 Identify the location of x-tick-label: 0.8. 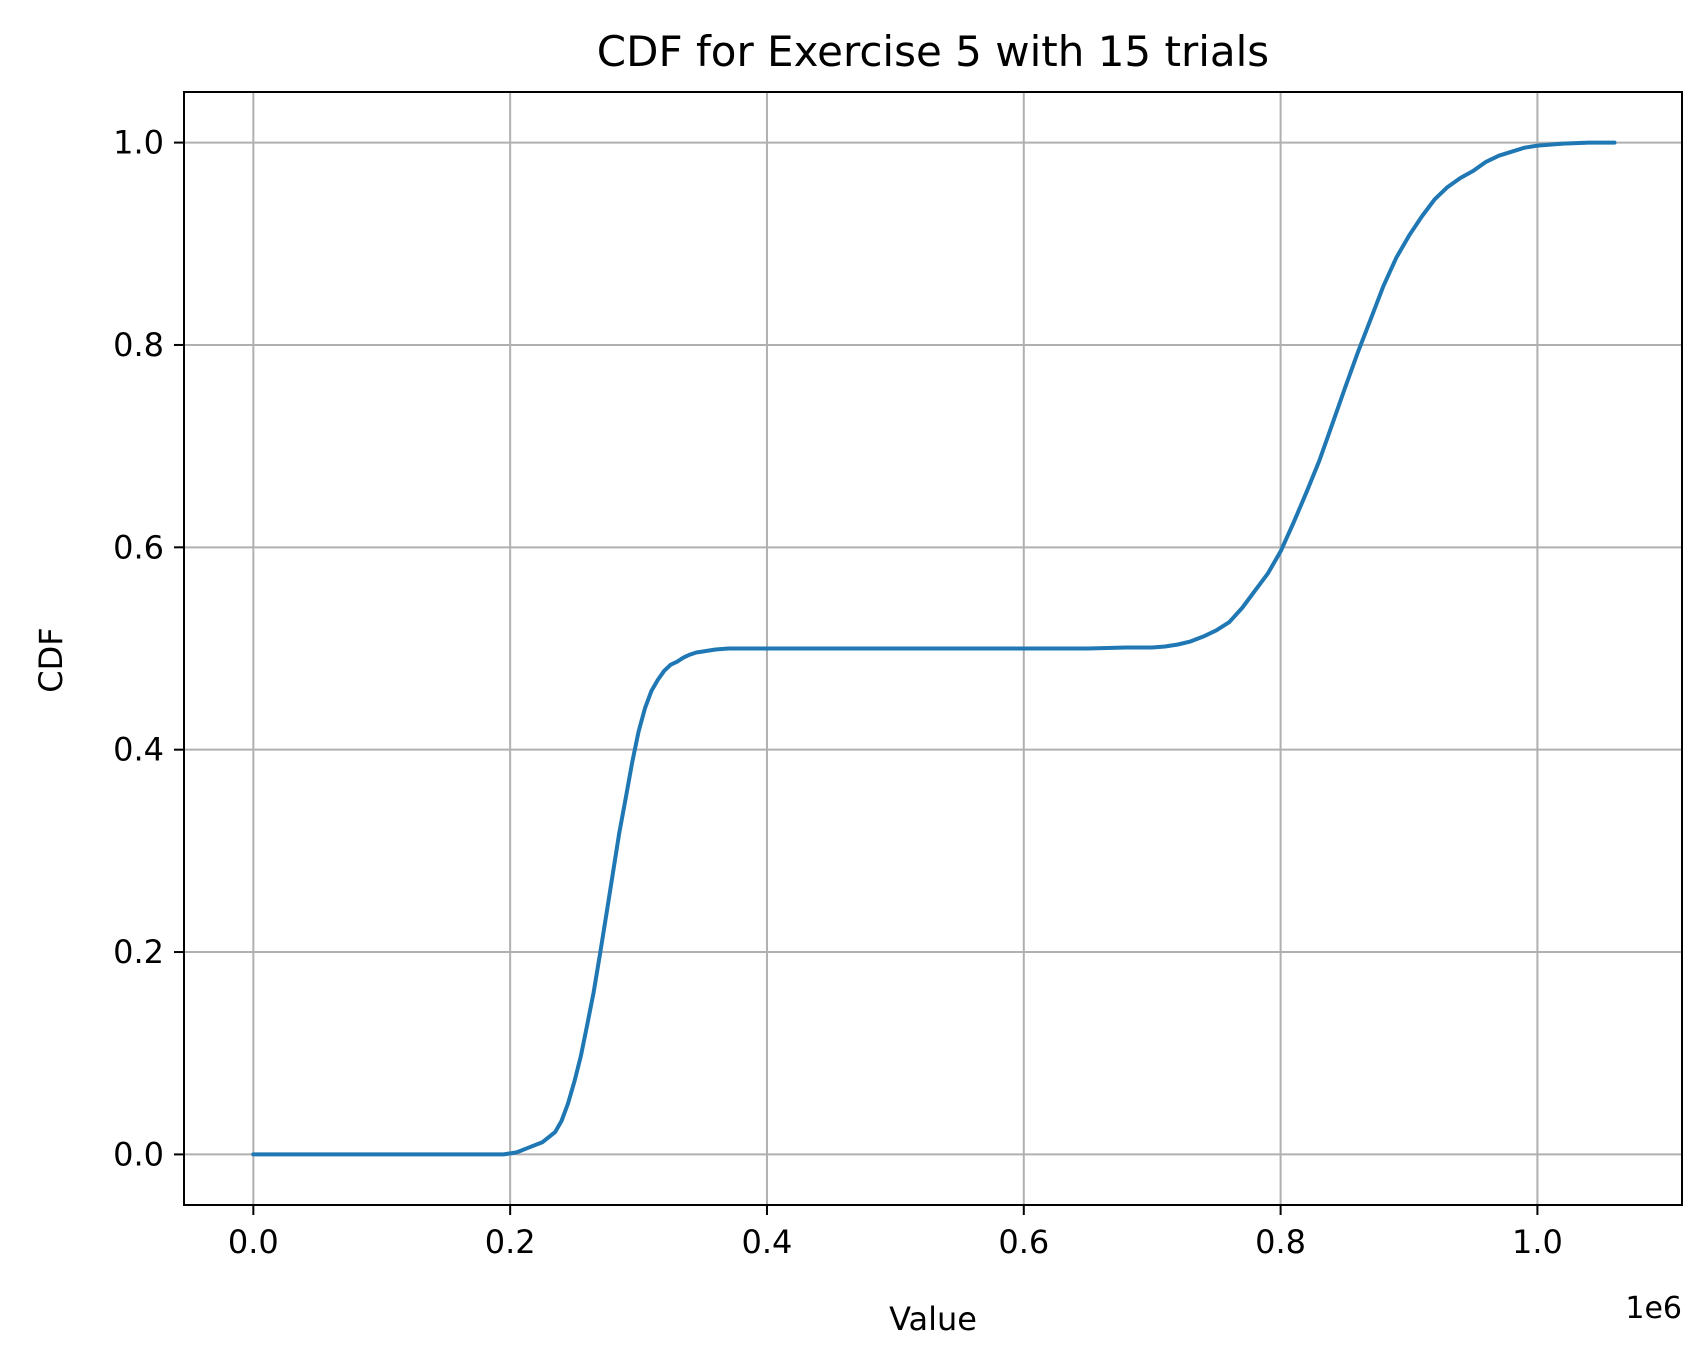
(1280, 1242).